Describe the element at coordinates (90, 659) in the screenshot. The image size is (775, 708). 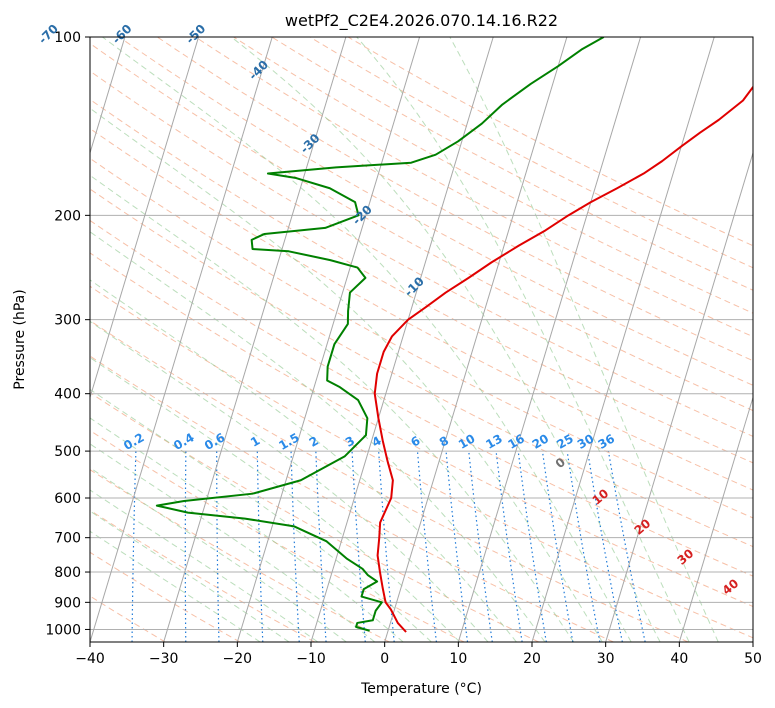
I see `x-tick-label: −40` at that location.